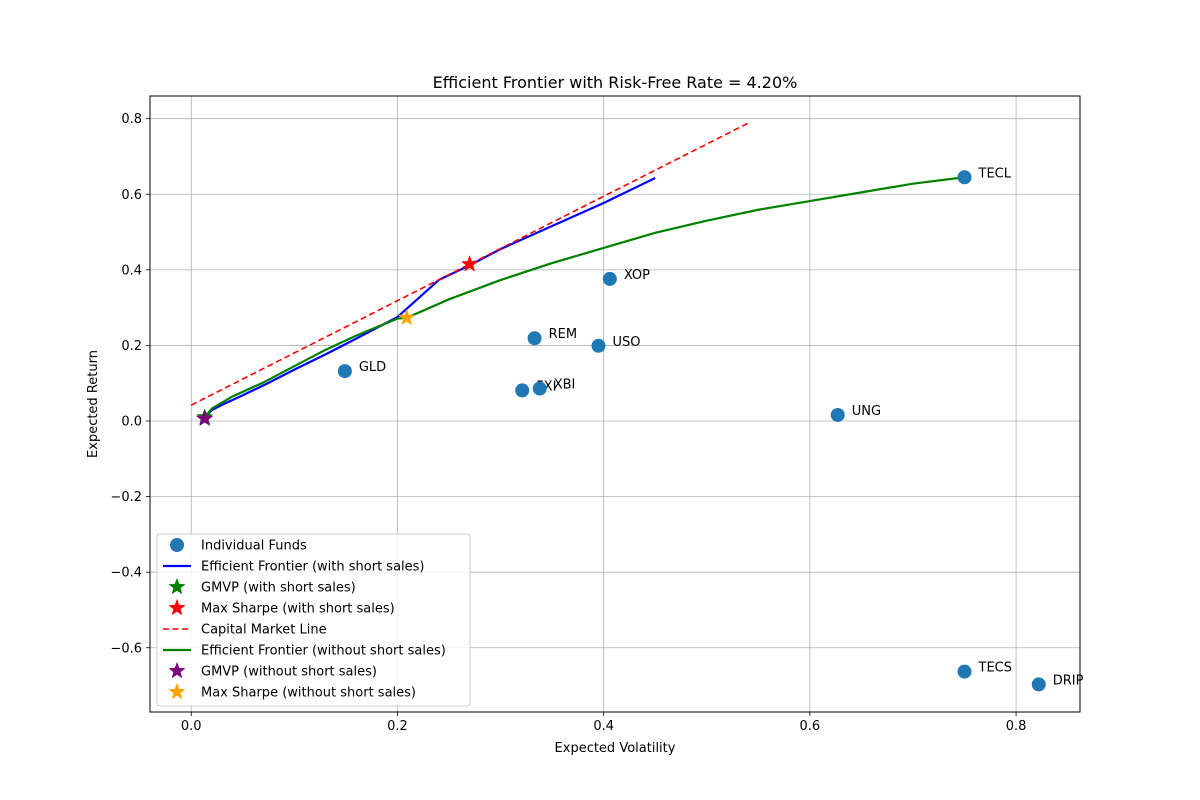 This screenshot has width=1200, height=800. Describe the element at coordinates (609, 278) in the screenshot. I see `fund-point-xop` at that location.